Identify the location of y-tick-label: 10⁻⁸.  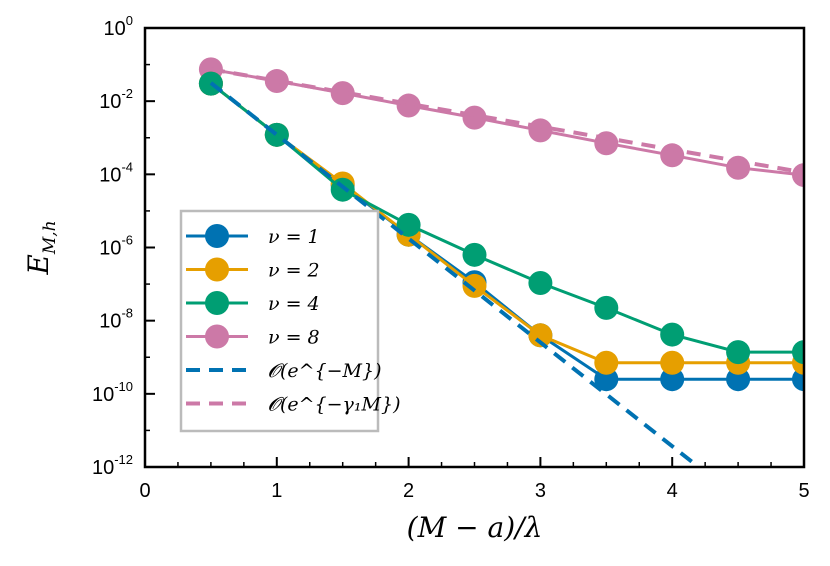
(116, 319).